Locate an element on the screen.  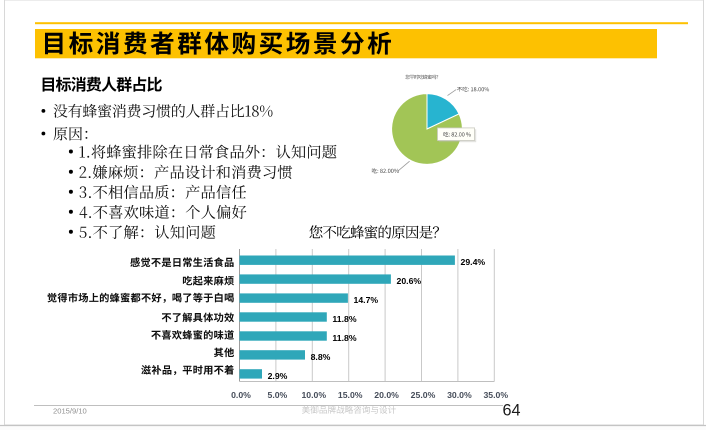
svg-text: 2.9% is located at coordinates (278, 376).